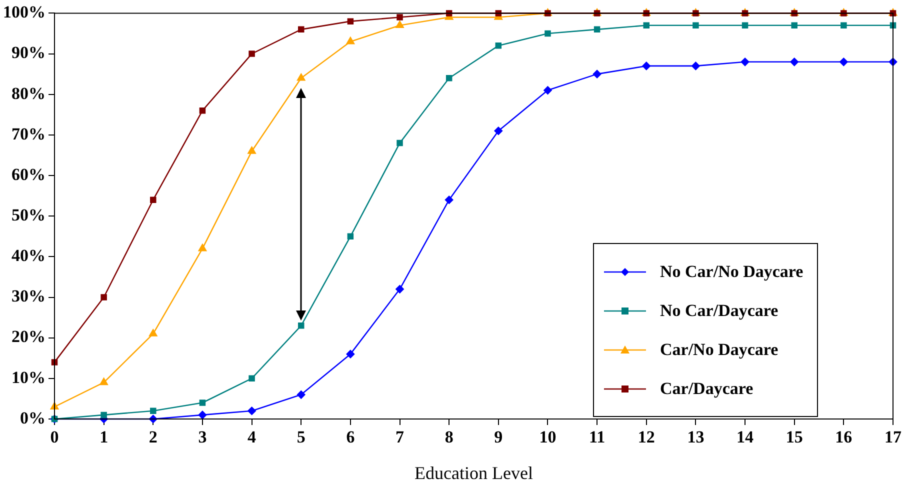  Describe the element at coordinates (29, 256) in the screenshot. I see `y-tick-label: 40%` at that location.